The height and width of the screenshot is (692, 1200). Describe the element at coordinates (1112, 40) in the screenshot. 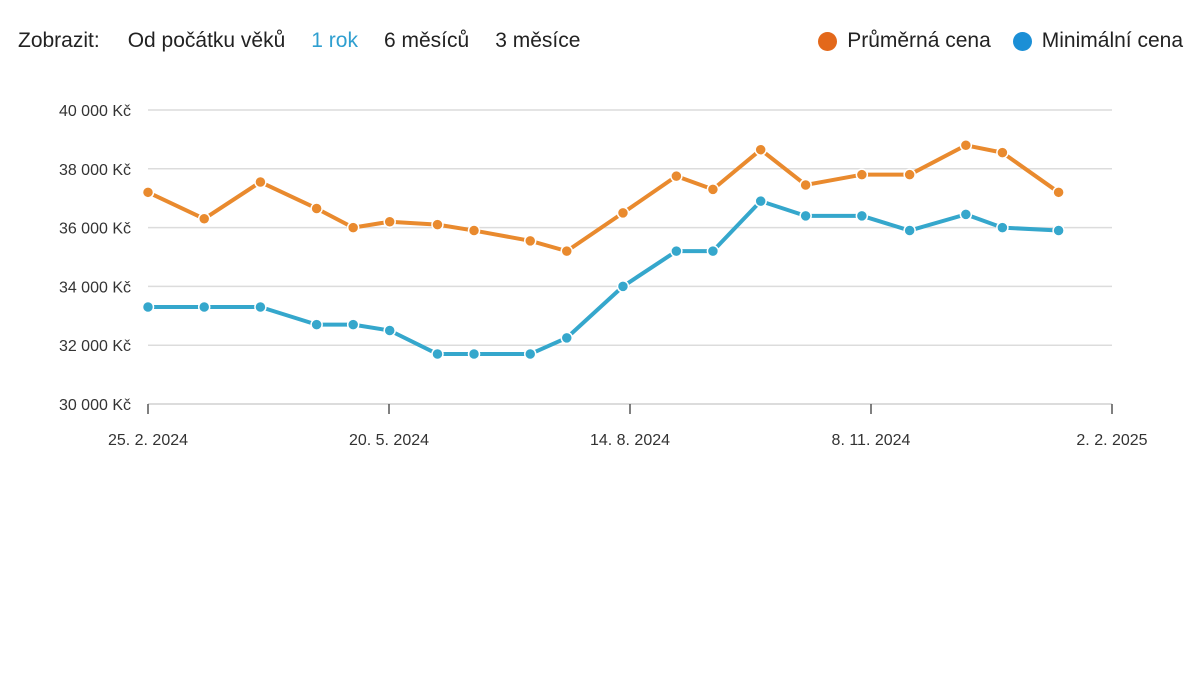

I see `legend-label-minimum-price: Minimální cena` at that location.